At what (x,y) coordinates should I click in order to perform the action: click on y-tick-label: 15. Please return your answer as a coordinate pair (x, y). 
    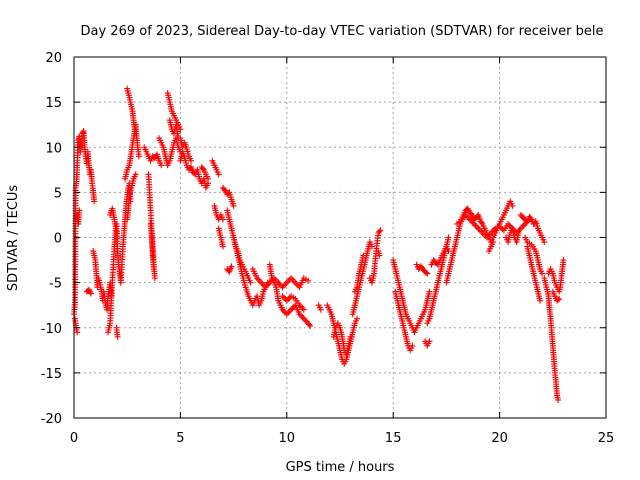
    Looking at the image, I should click on (53, 103).